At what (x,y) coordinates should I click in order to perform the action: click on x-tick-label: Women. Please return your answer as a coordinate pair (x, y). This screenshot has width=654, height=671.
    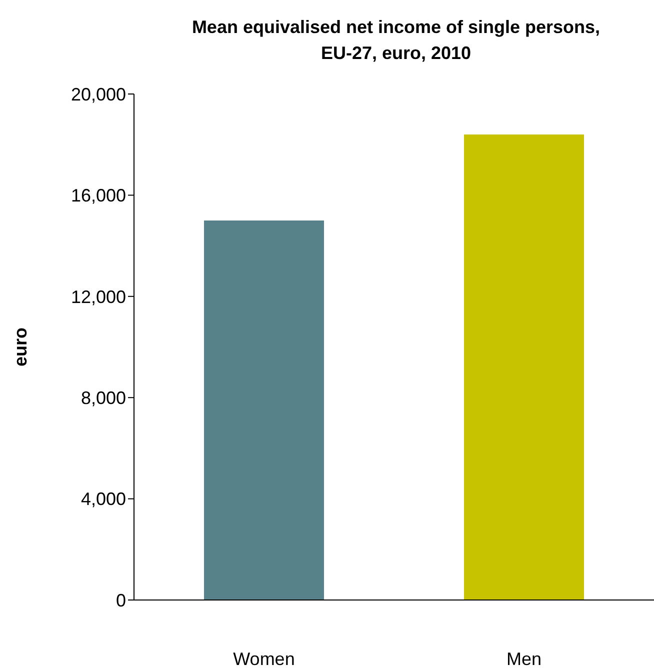
    Looking at the image, I should click on (264, 658).